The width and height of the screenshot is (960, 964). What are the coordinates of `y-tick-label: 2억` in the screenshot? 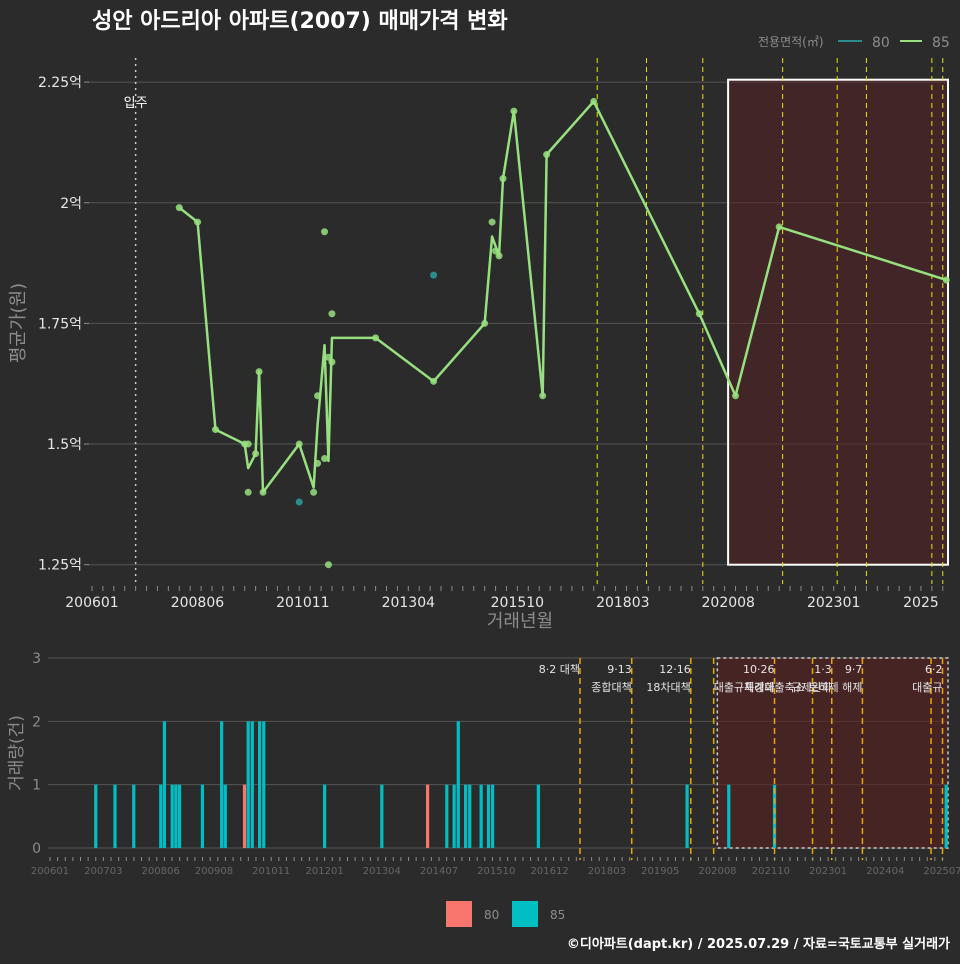 It's located at (71, 204).